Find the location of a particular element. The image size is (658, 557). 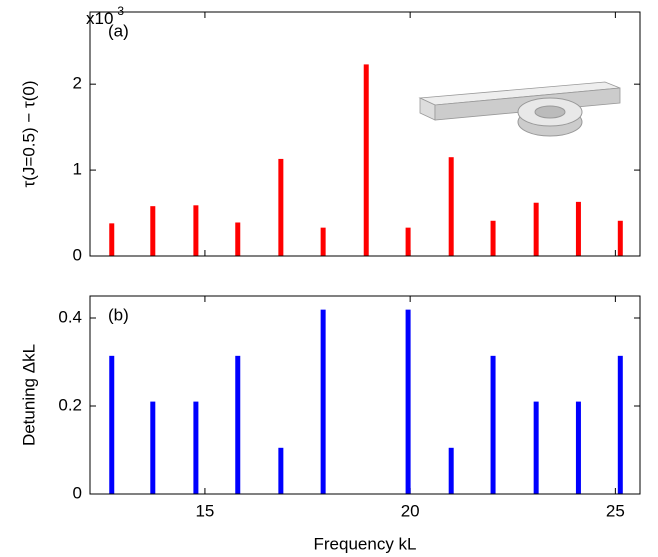

panel-label: (a) is located at coordinates (118, 30).